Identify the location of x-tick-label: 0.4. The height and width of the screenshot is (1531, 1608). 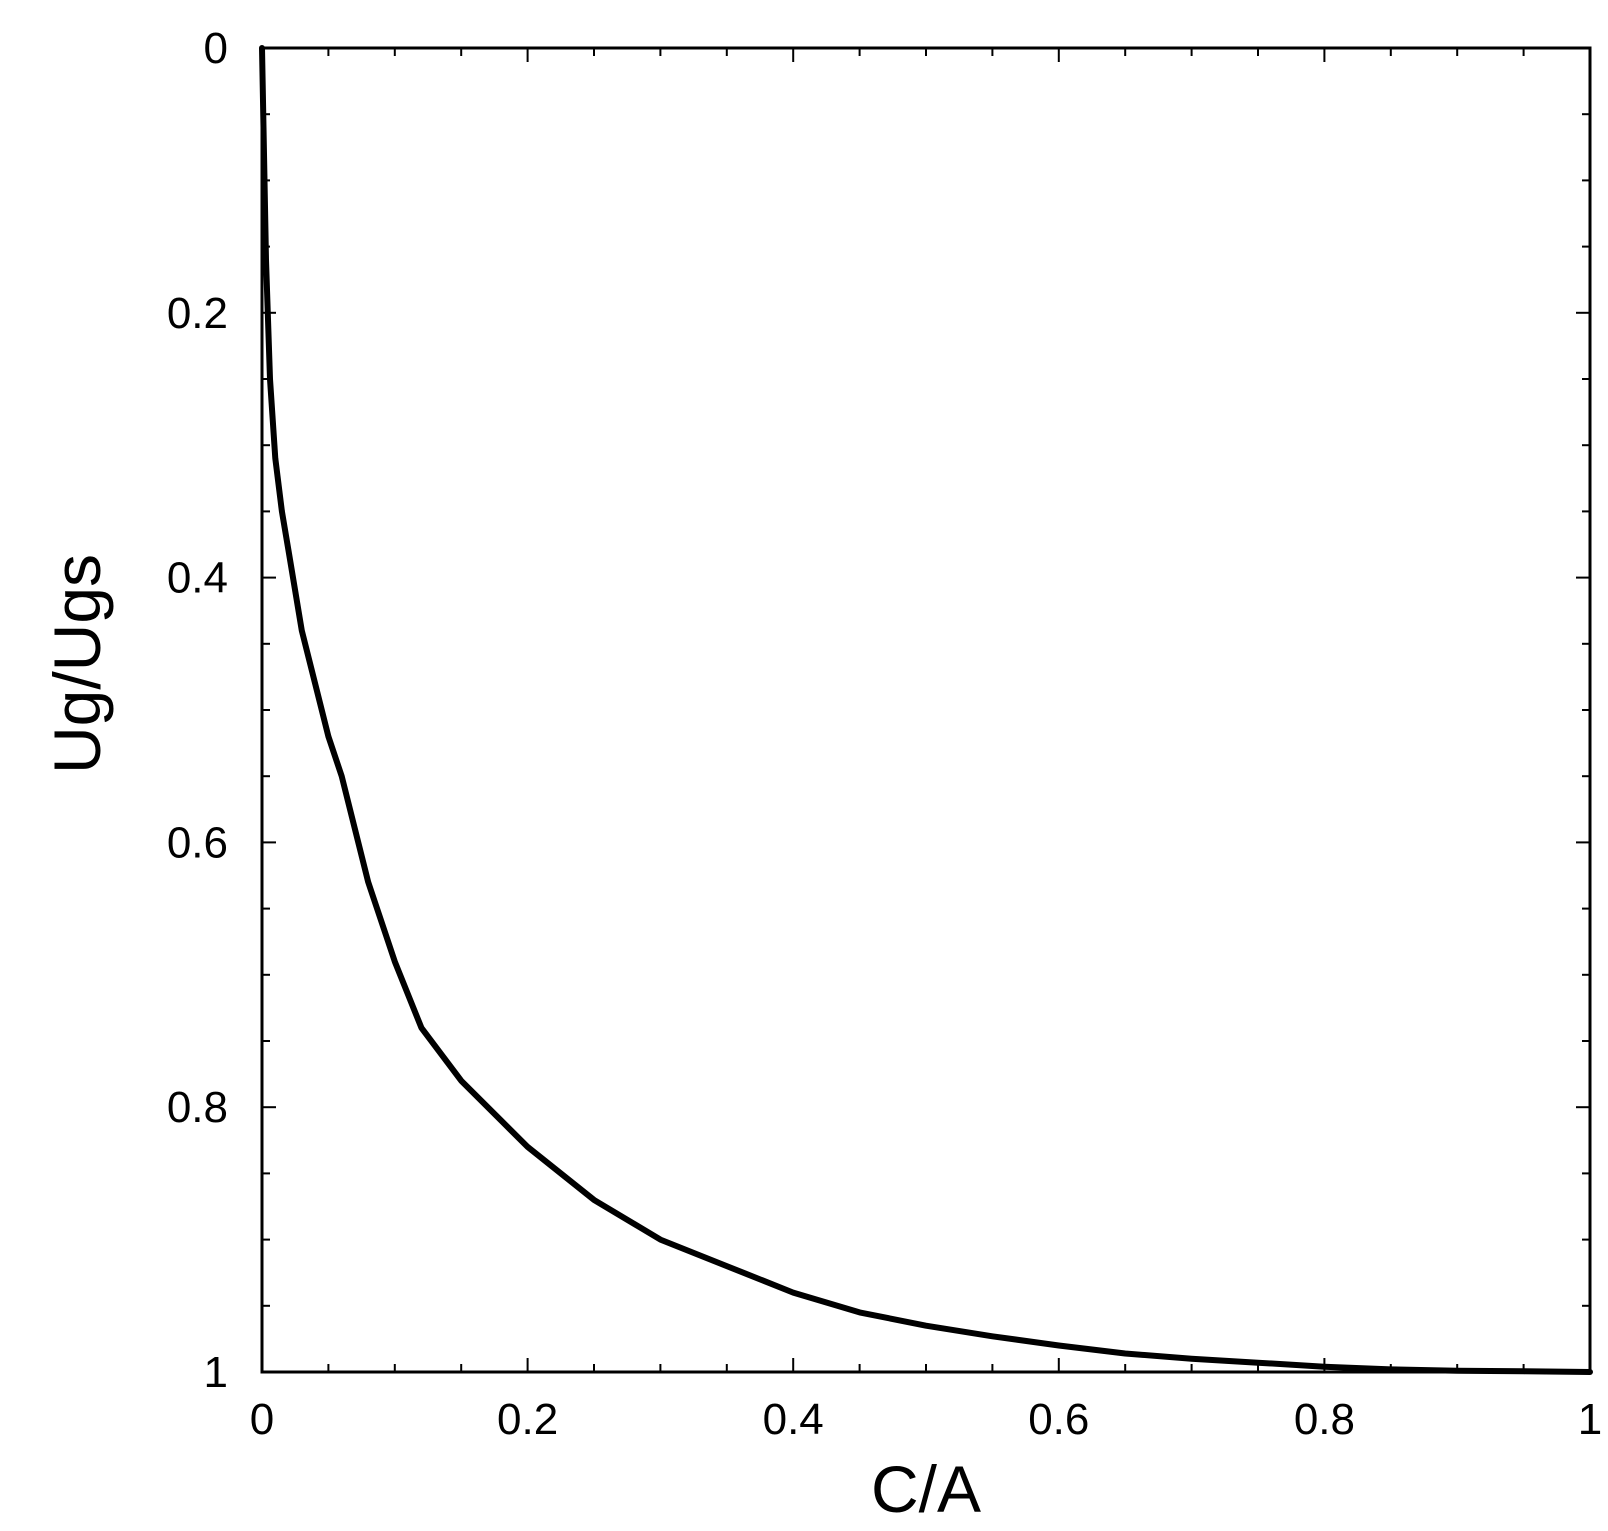
(793, 1419).